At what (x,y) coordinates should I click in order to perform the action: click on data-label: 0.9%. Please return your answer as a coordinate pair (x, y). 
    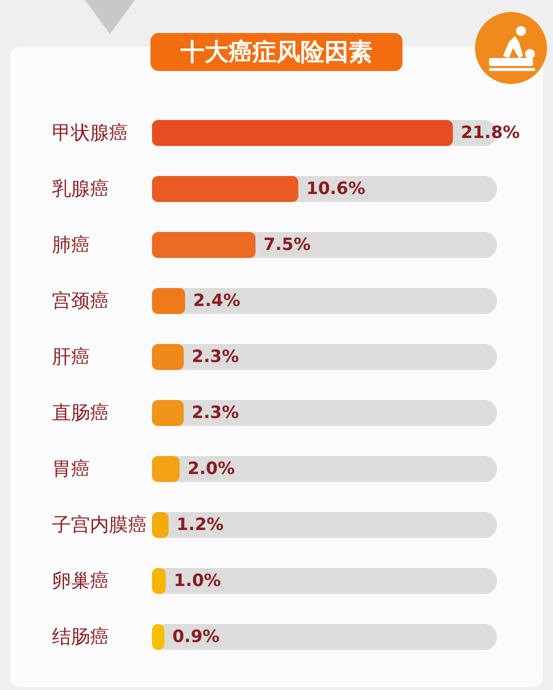
    Looking at the image, I should click on (196, 637).